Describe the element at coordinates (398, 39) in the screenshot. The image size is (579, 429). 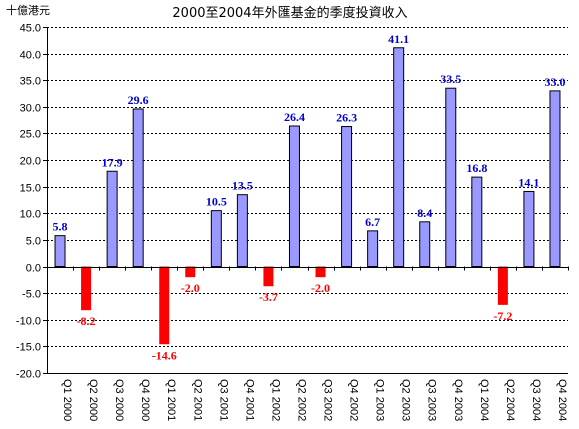
I see `data-label: 41.1` at that location.